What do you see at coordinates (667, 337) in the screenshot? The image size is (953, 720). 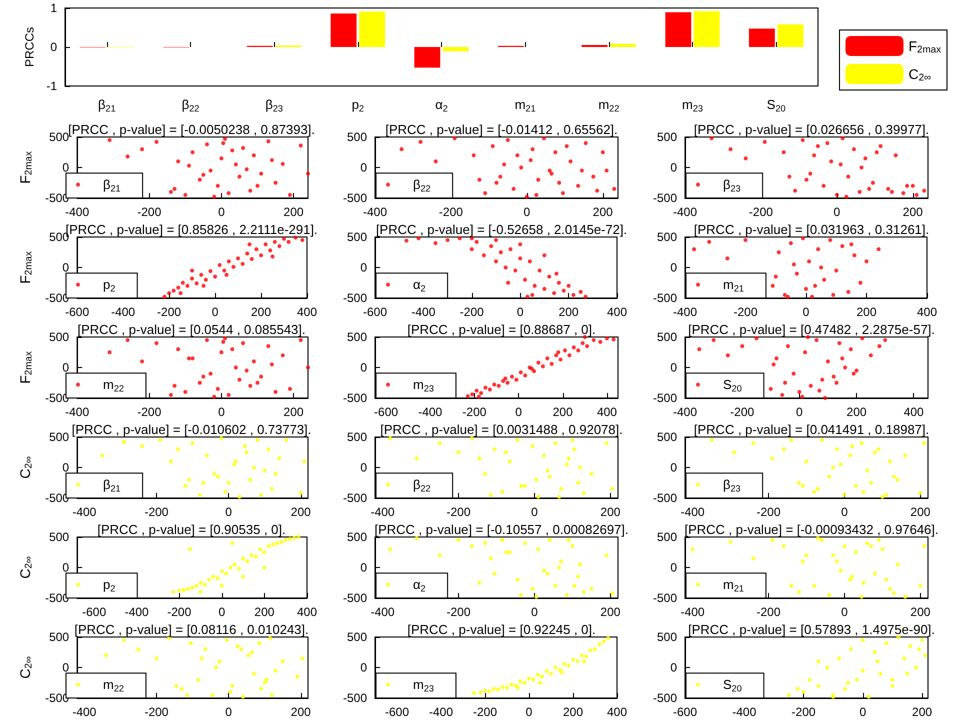 I see `y-tick-label: 500` at bounding box center [667, 337].